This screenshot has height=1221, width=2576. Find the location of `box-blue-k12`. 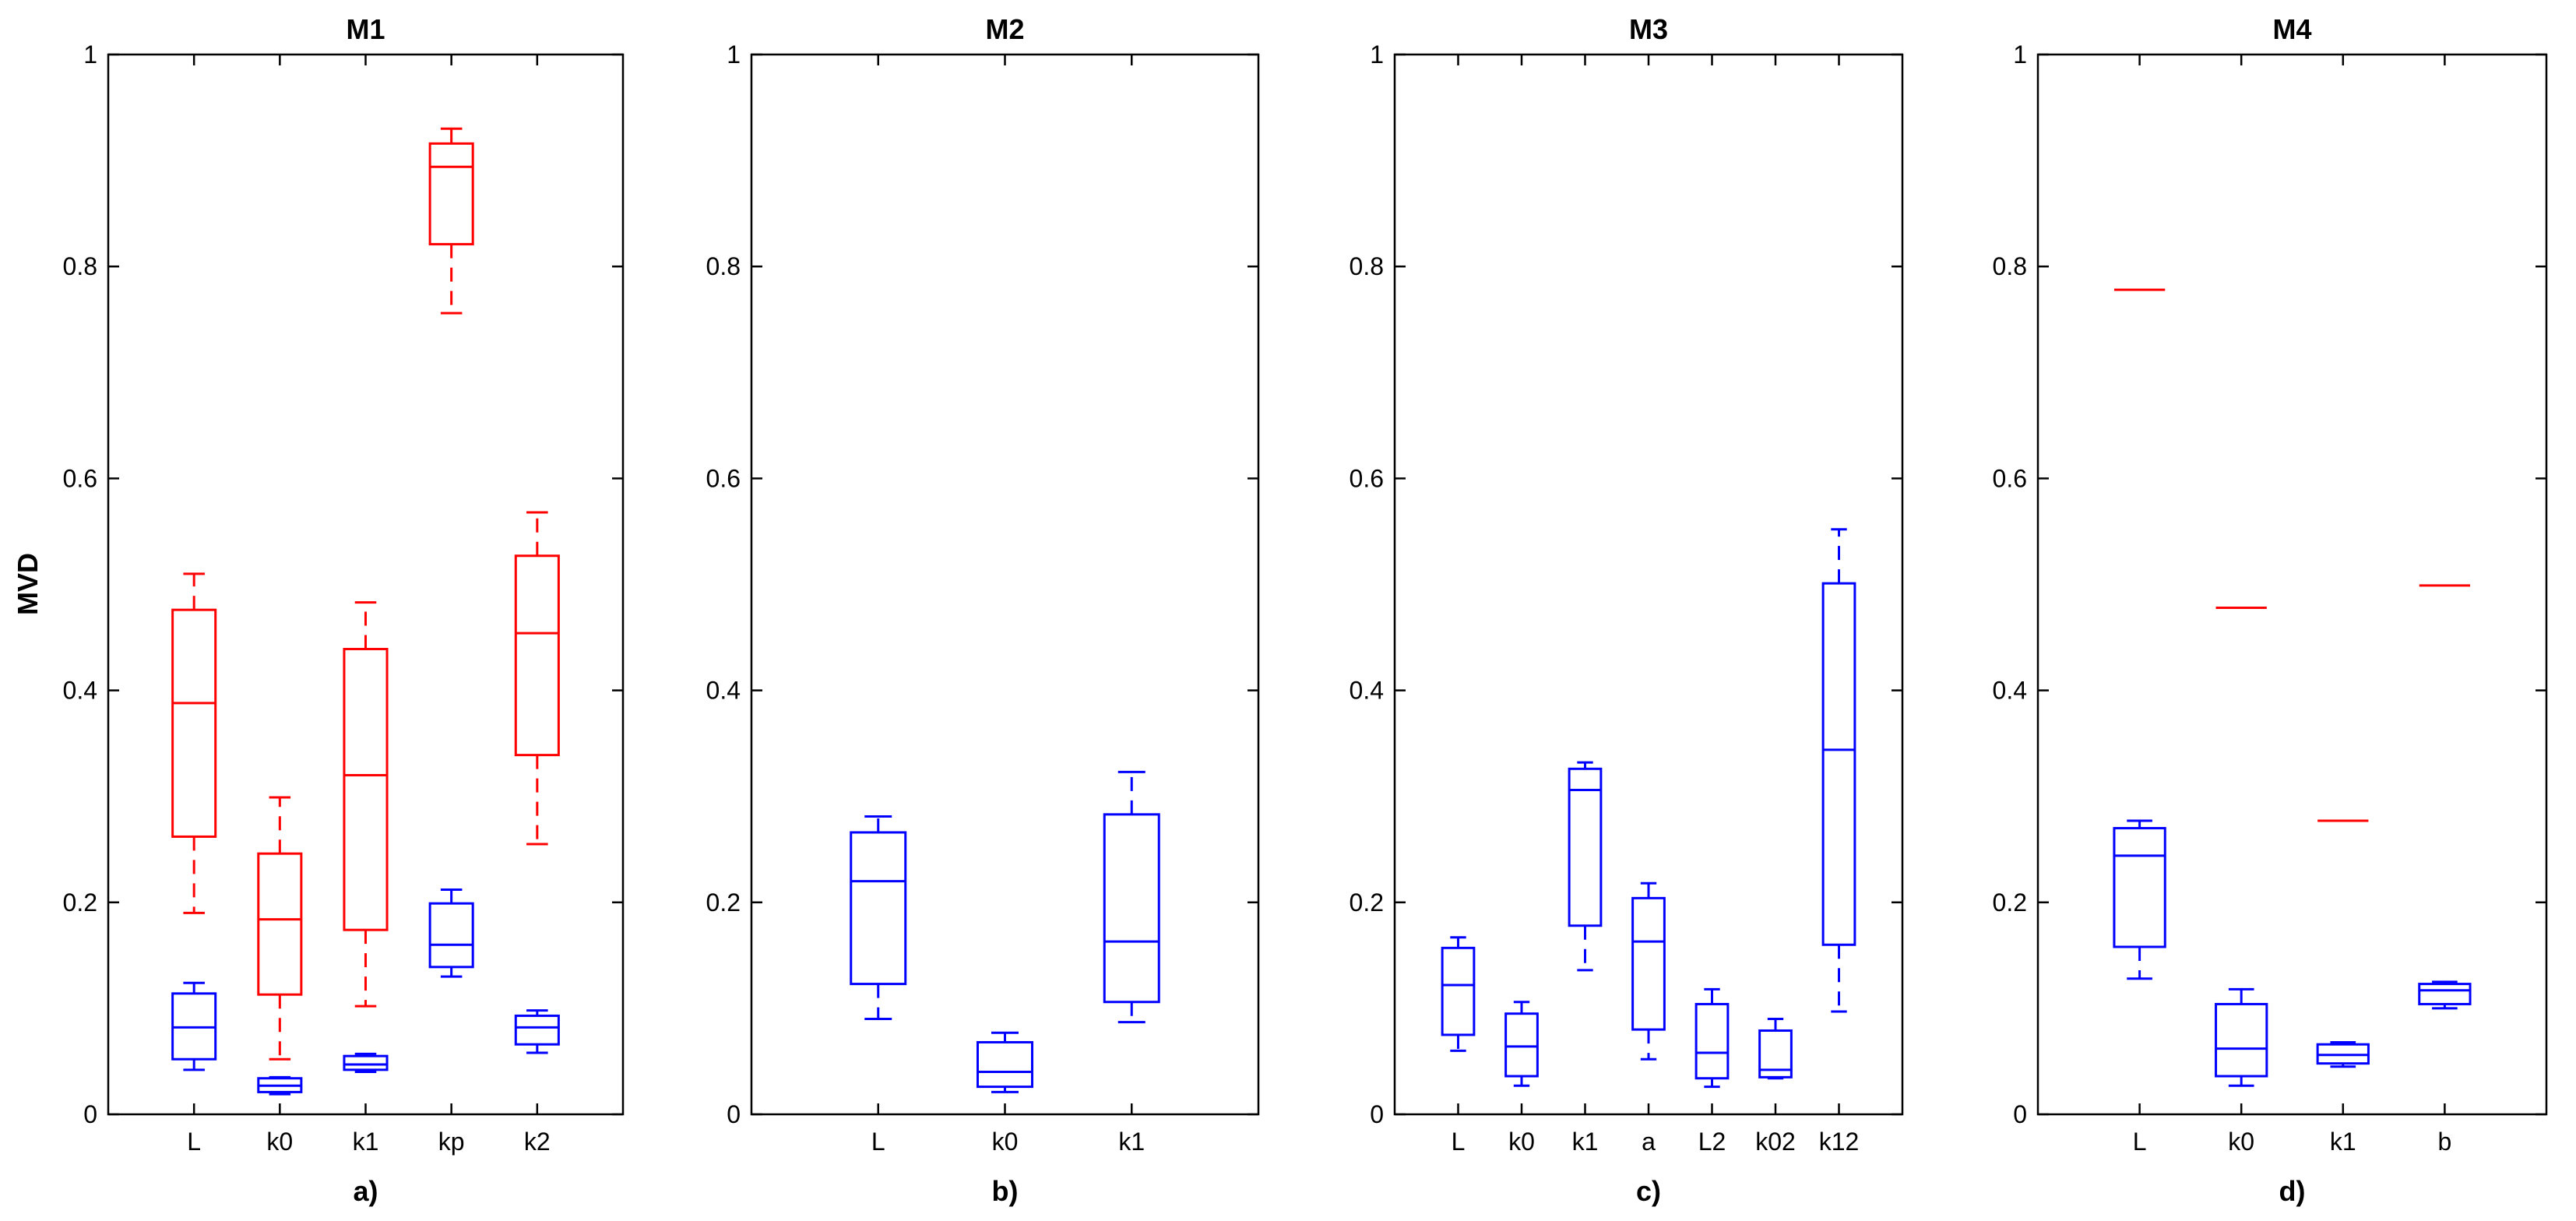

box-blue-k12 is located at coordinates (1838, 770).